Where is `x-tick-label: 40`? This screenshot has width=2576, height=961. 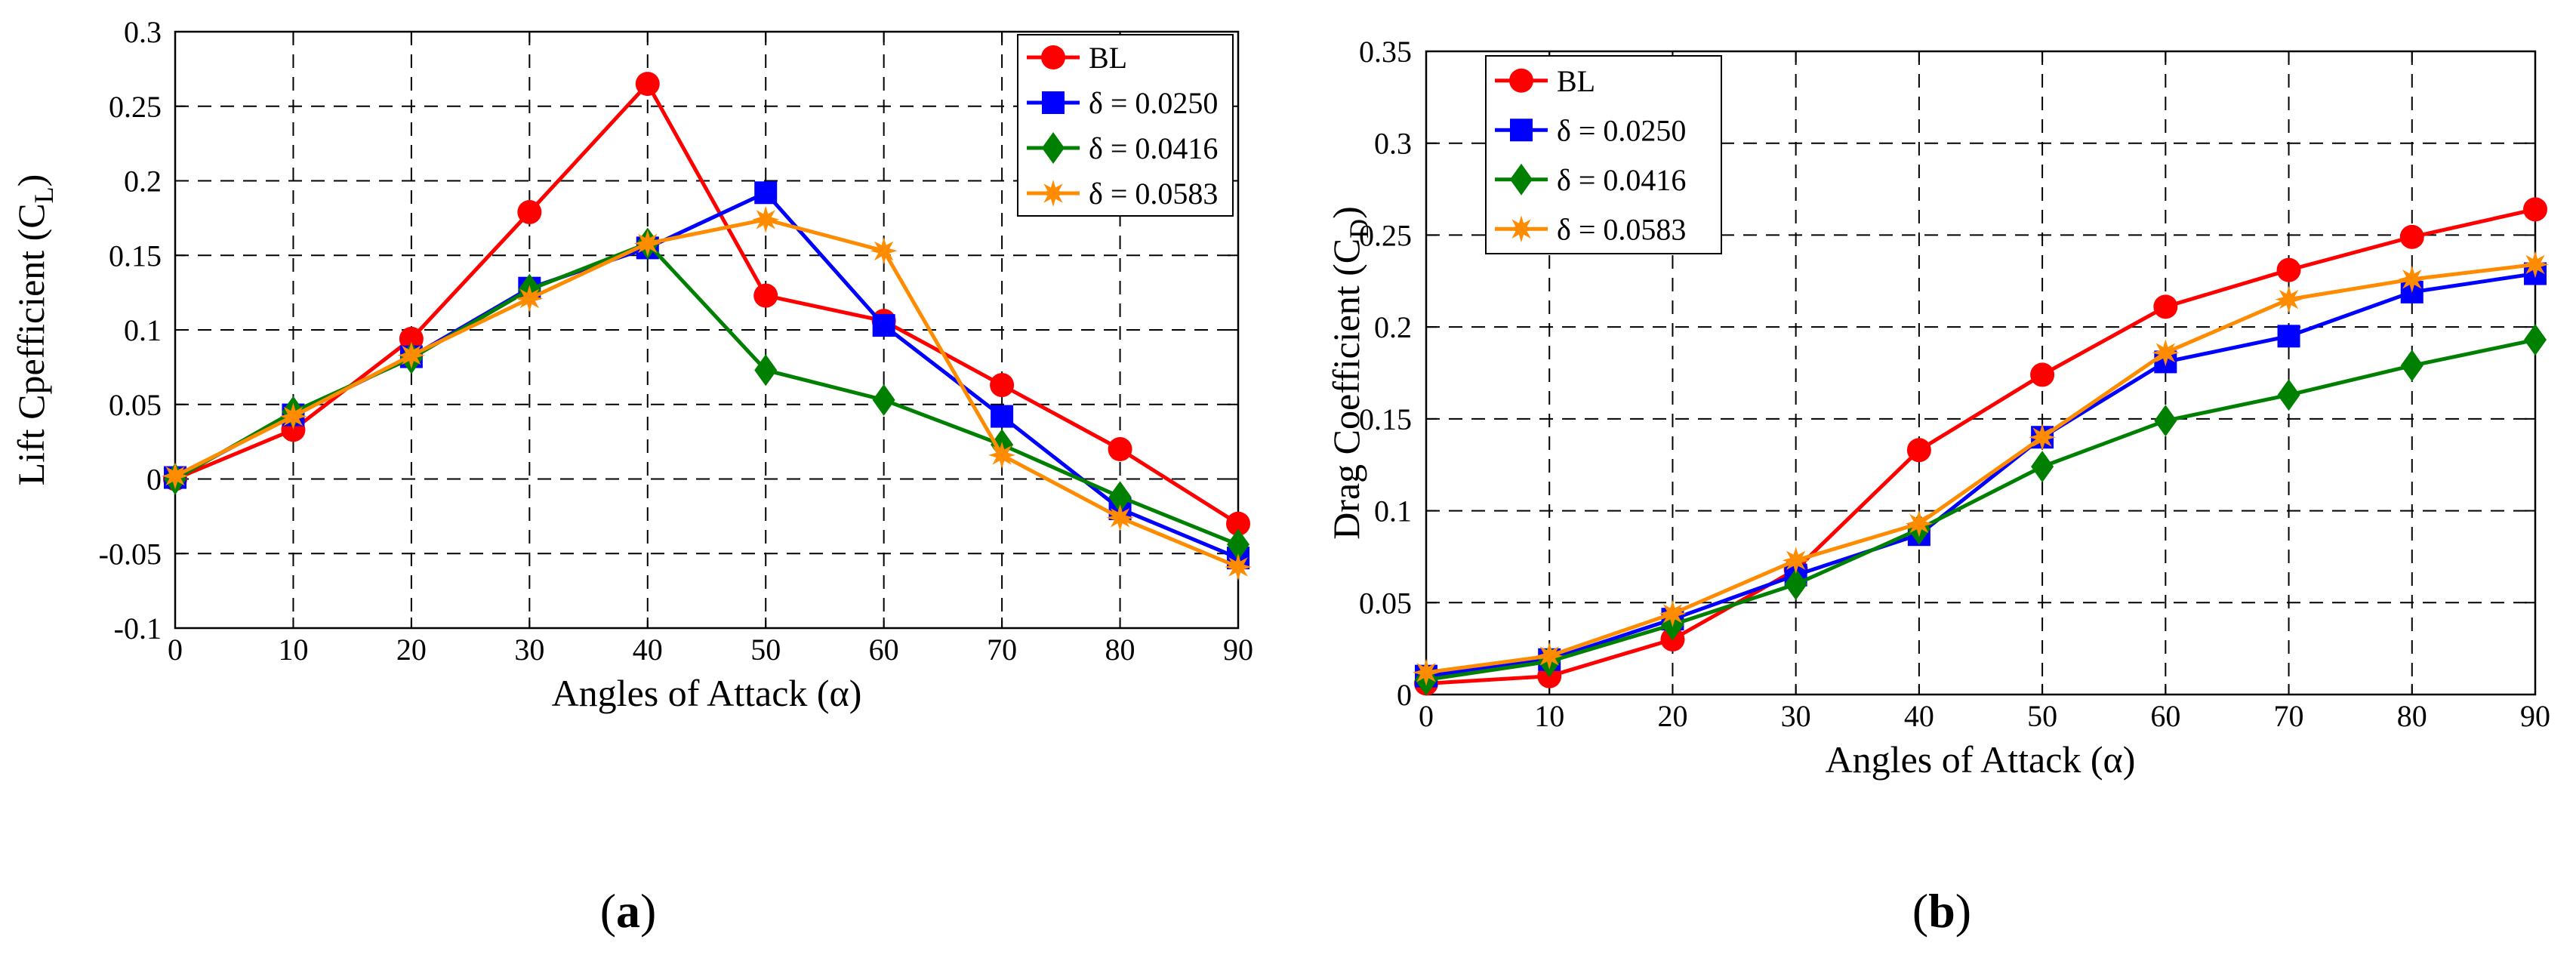
x-tick-label: 40 is located at coordinates (1919, 716).